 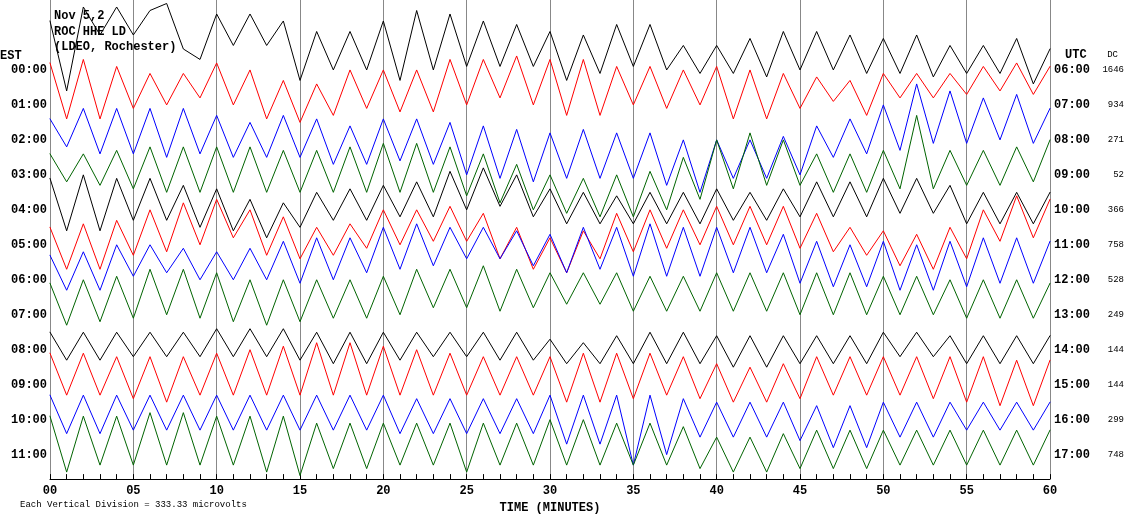 I want to click on y2-tick-label: 13:00, so click(x=1072, y=314).